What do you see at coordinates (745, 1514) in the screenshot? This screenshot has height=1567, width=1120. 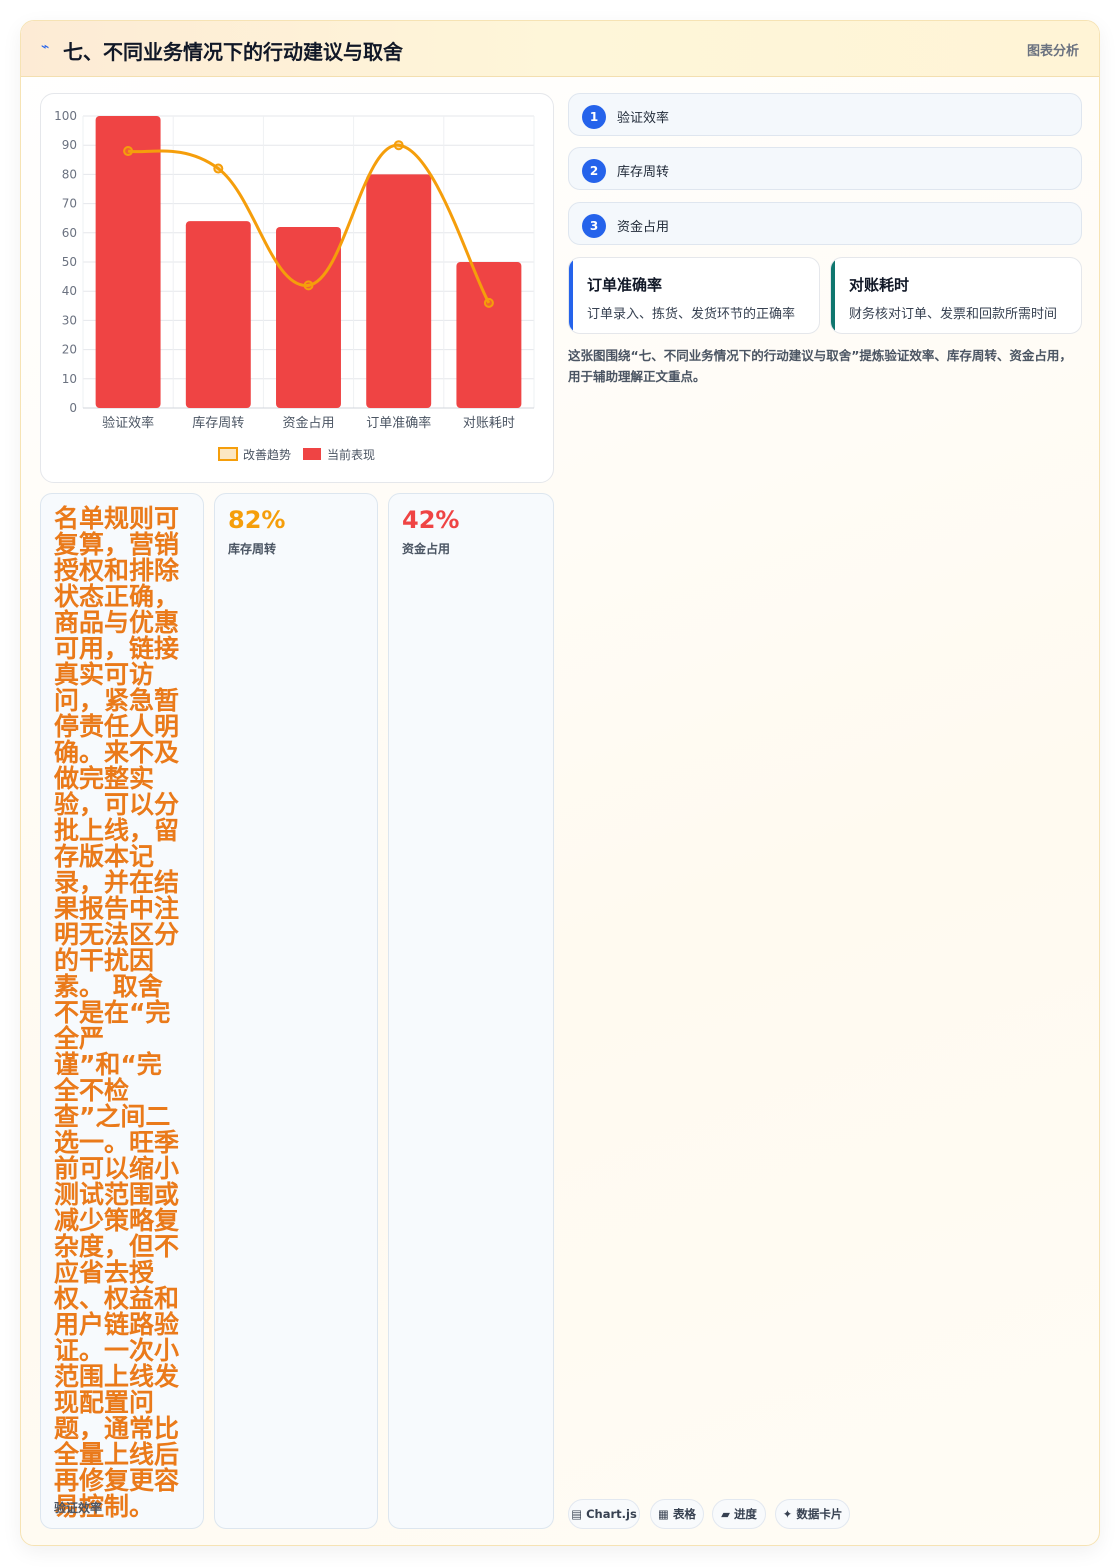 I see `chip-label: 进度` at bounding box center [745, 1514].